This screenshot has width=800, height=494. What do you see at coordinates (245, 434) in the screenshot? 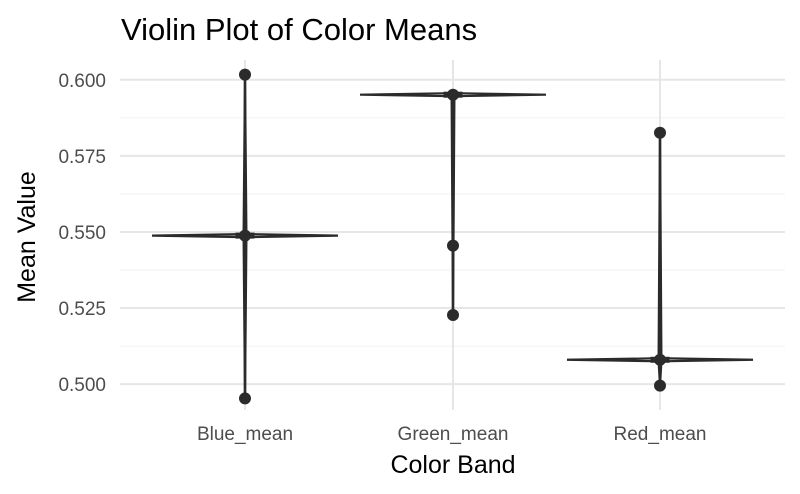
I see `x-tick-label: Blue_mean` at bounding box center [245, 434].